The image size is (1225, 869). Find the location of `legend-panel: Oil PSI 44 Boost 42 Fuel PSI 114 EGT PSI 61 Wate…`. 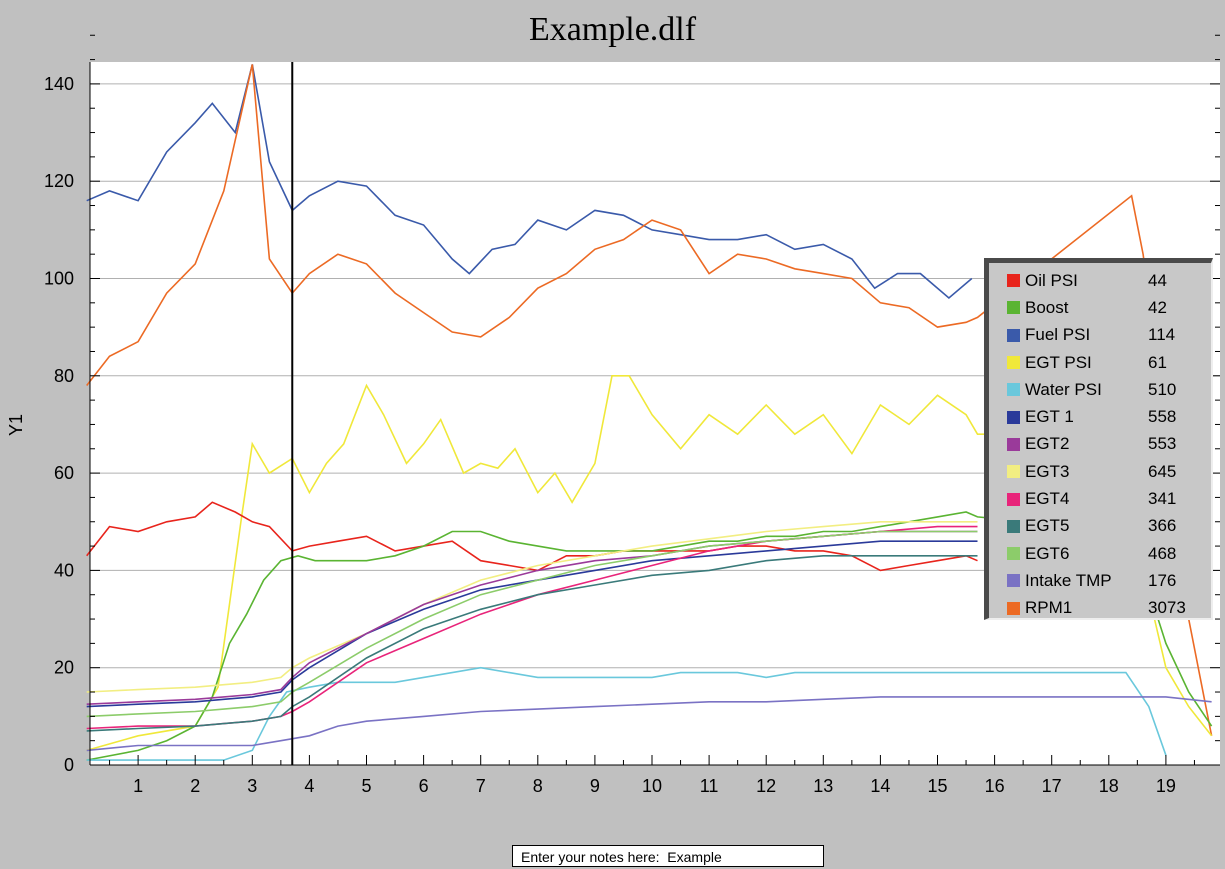

legend-panel: Oil PSI 44 Boost 42 Fuel PSI 114 EGT PSI 61 Wate… is located at coordinates (1098, 439).